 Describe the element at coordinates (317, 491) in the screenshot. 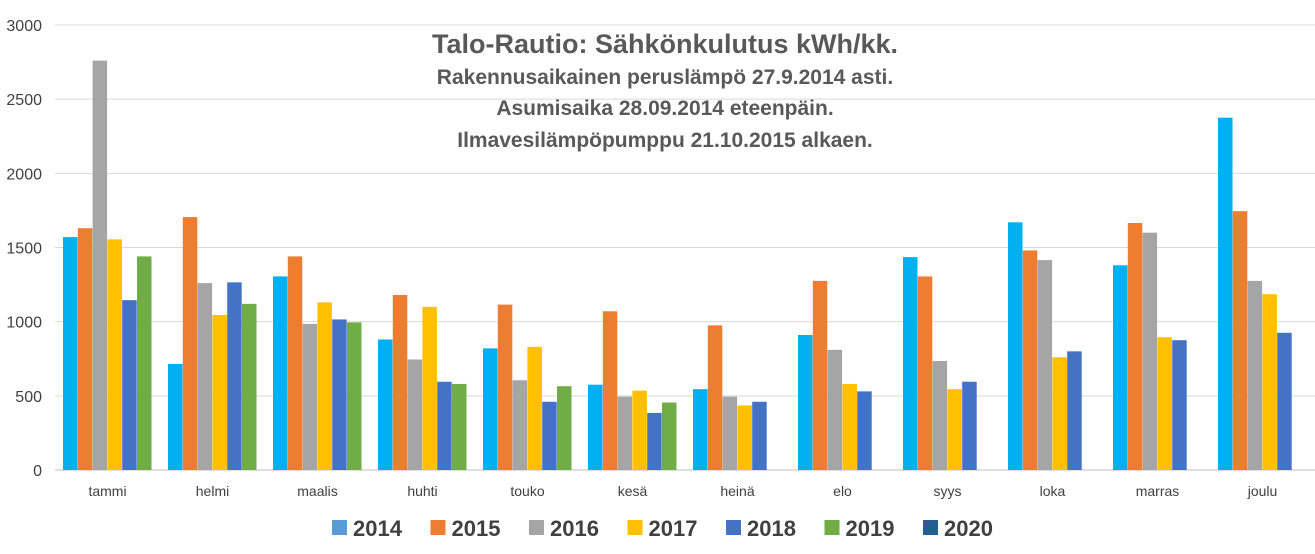

I see `x-tick-label: maalis` at that location.